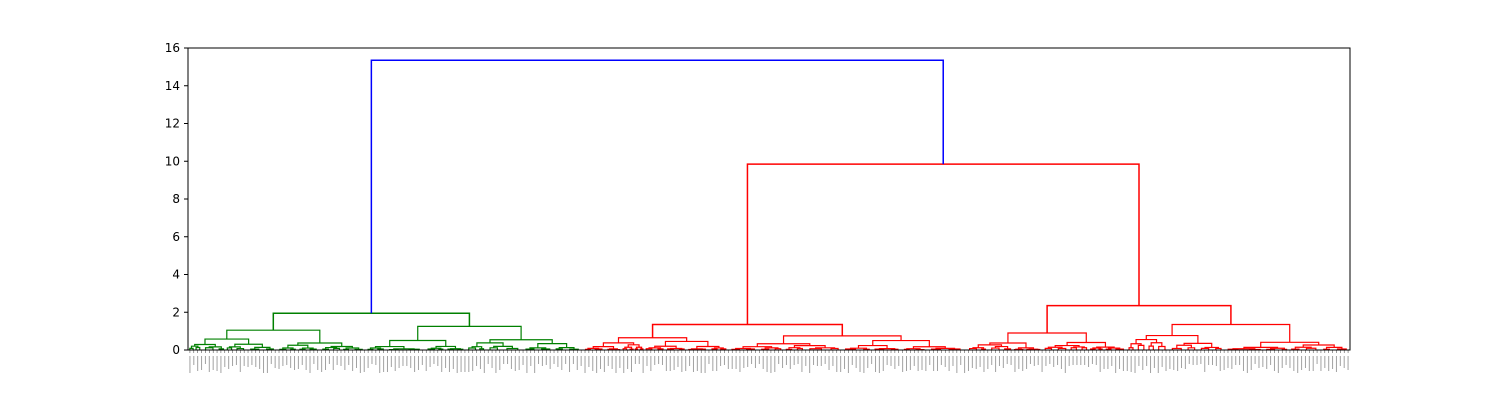 The image size is (1500, 400). I want to click on leaf-labels, so click(769, 361).